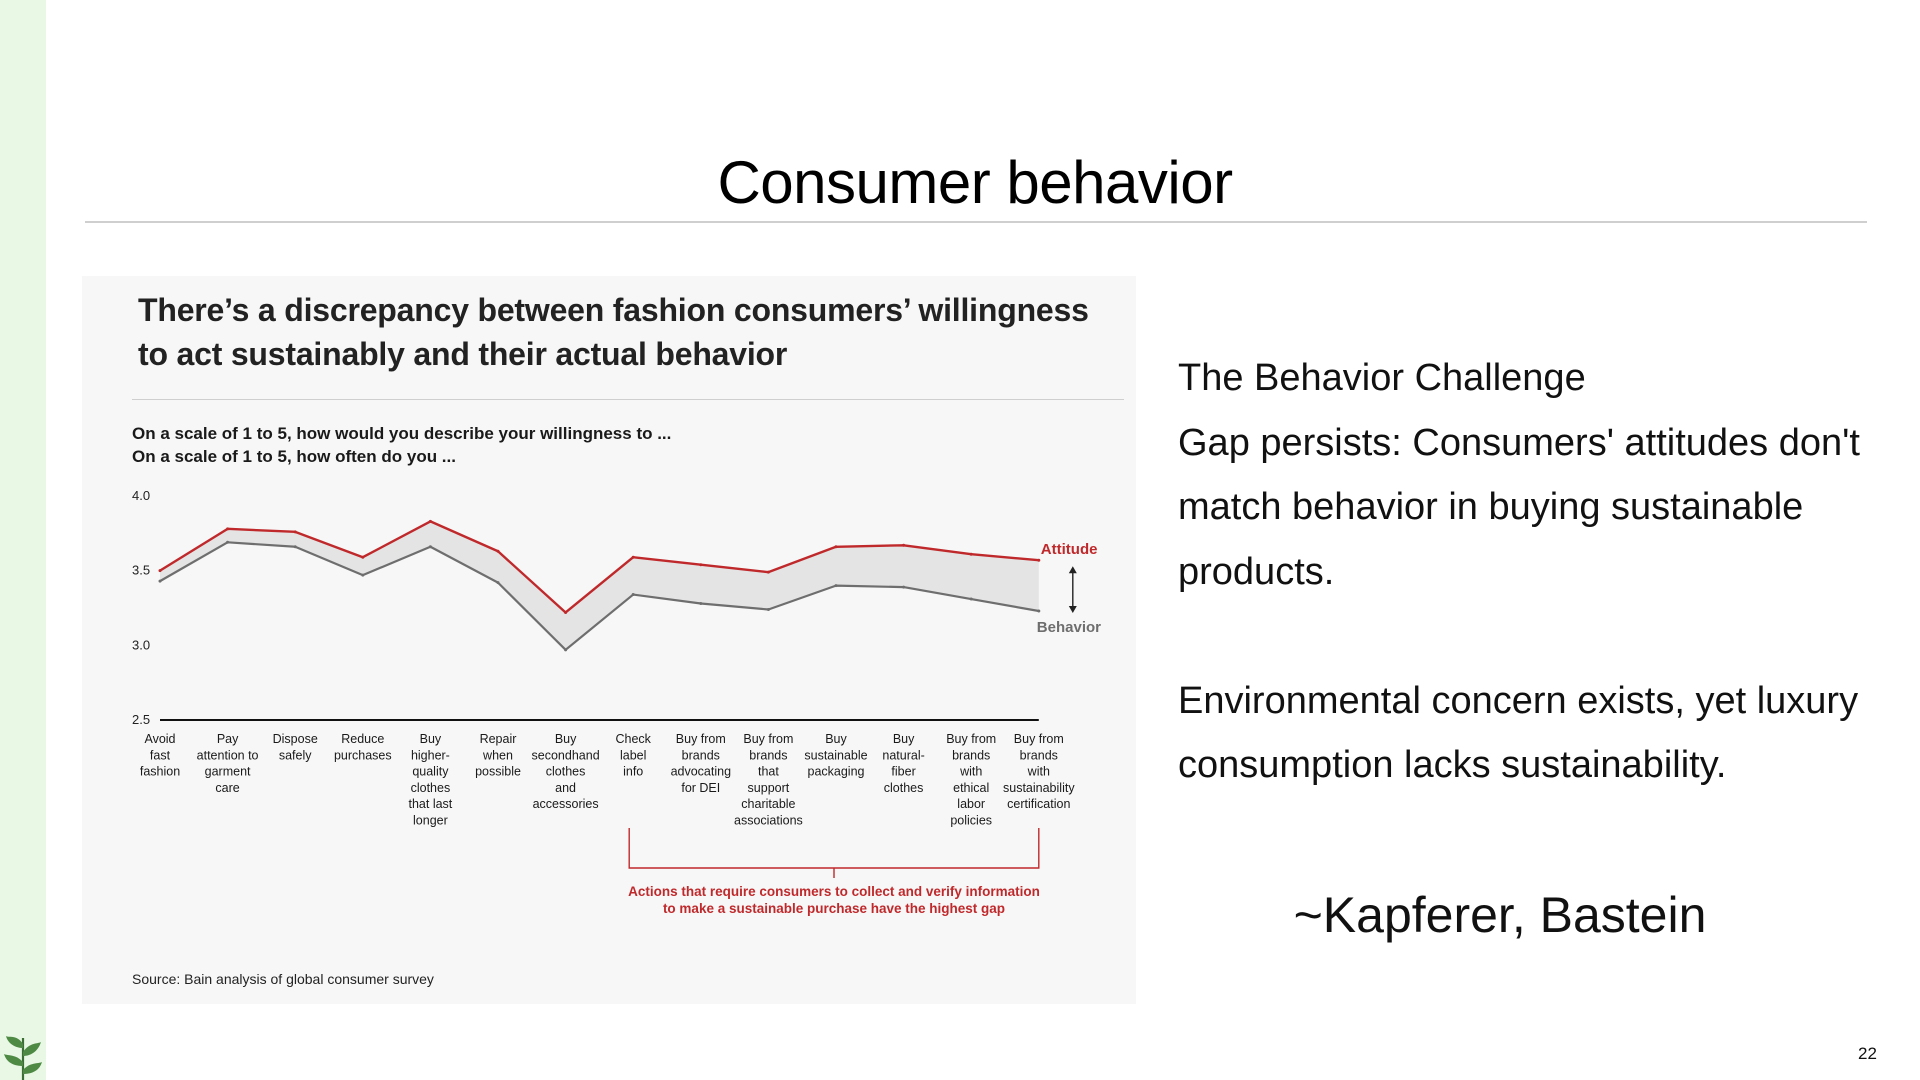 The height and width of the screenshot is (1080, 1920). What do you see at coordinates (768, 821) in the screenshot?
I see `x-category-label: associations` at bounding box center [768, 821].